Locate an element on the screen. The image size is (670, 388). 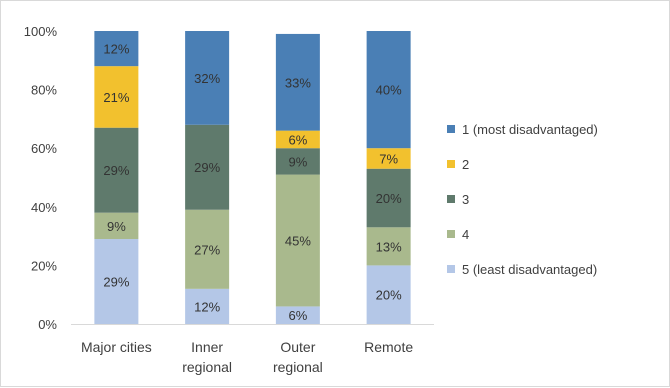
data-label: 27% is located at coordinates (207, 249).